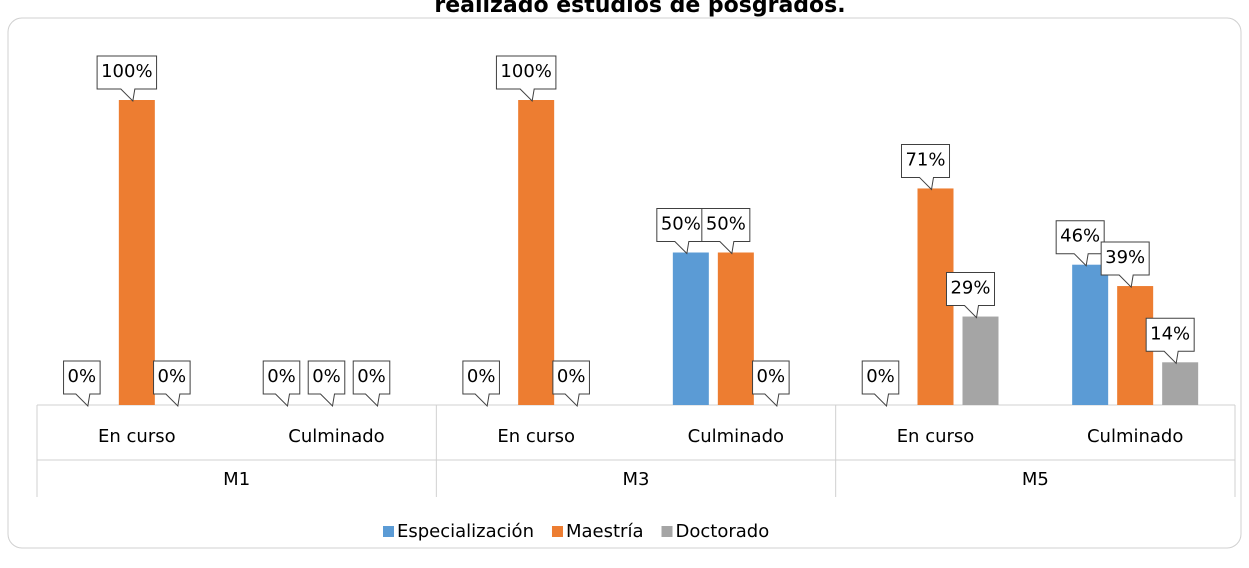 Image resolution: width=1249 pixels, height=568 pixels. What do you see at coordinates (236, 479) in the screenshot?
I see `group-label: M1` at bounding box center [236, 479].